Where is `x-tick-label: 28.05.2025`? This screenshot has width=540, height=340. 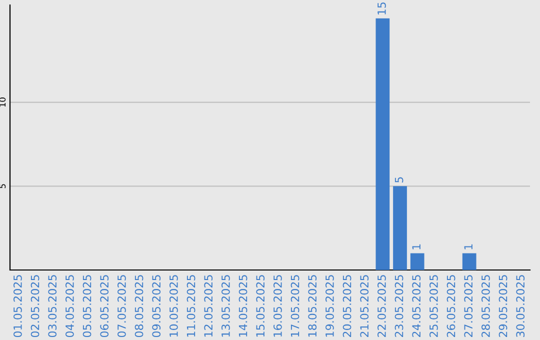 x-tick-label: 28.05.2025 is located at coordinates (485, 306).